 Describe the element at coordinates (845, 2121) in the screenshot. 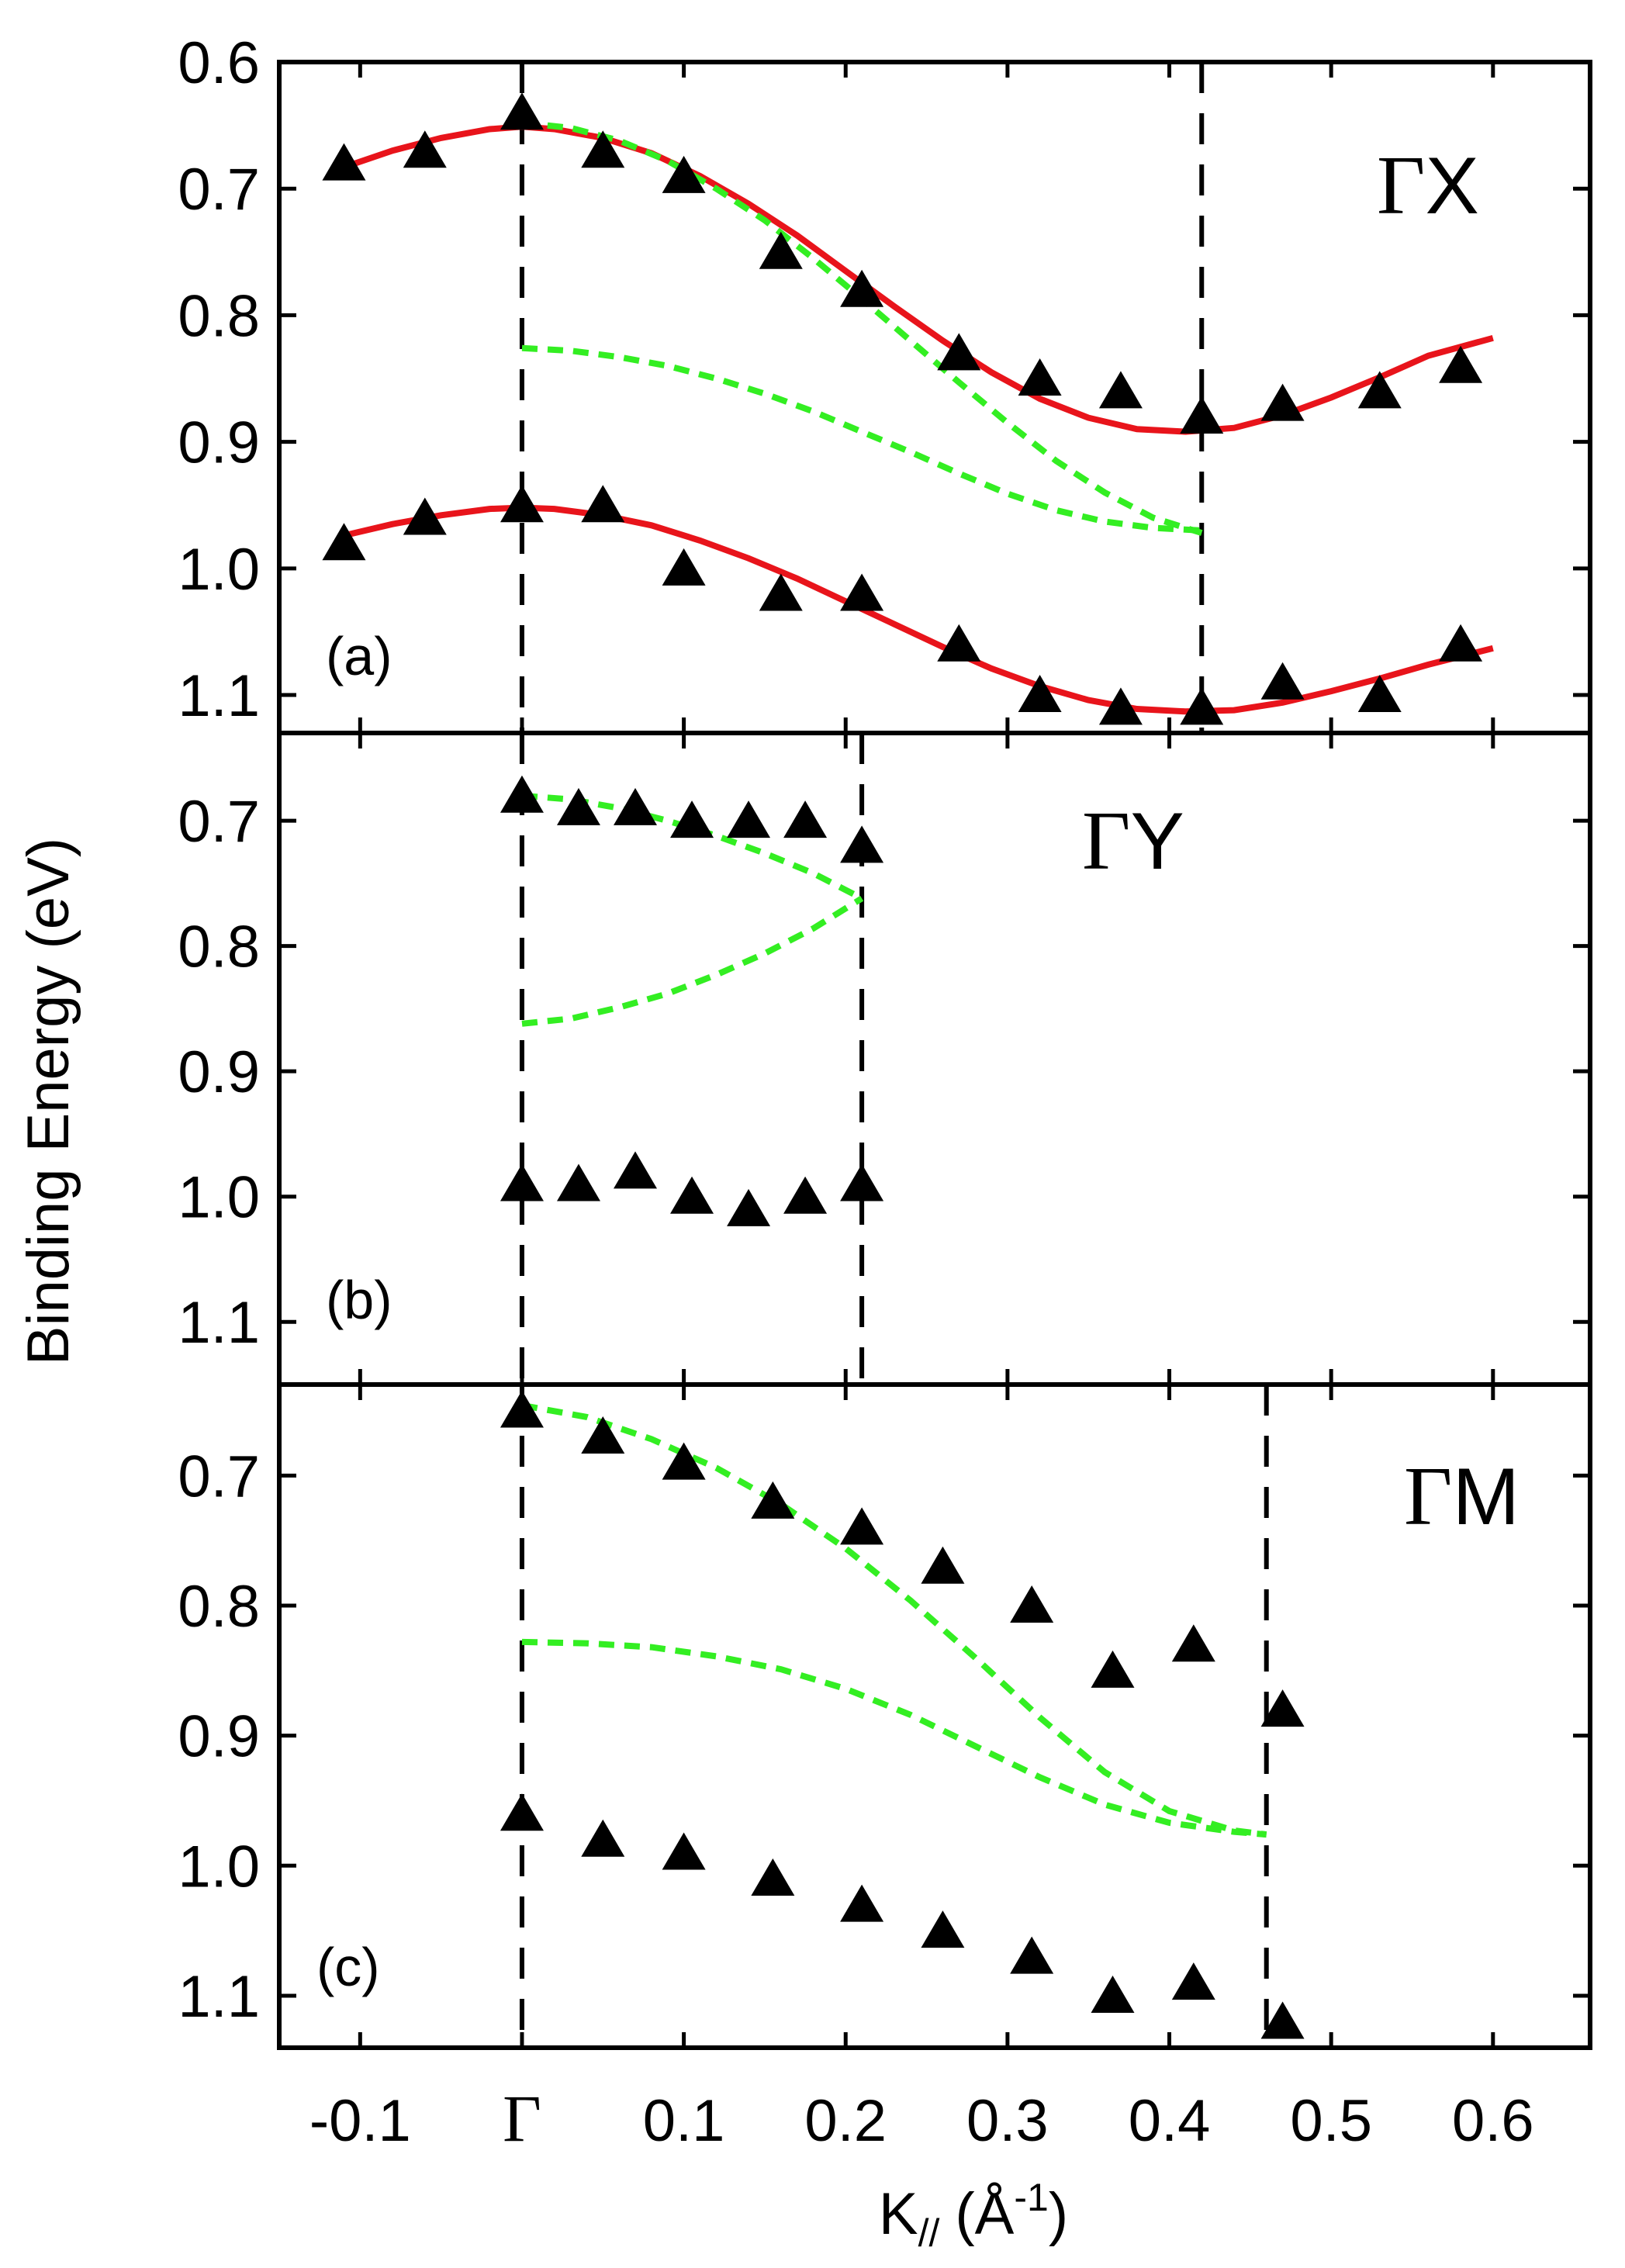

I see `x-tick-label: 0.2` at that location.